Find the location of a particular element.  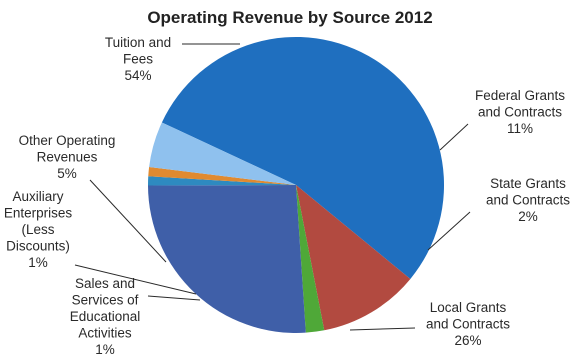

slice-label: Auxiliary Enterprises (Less Discounts) 1% is located at coordinates (38, 229).